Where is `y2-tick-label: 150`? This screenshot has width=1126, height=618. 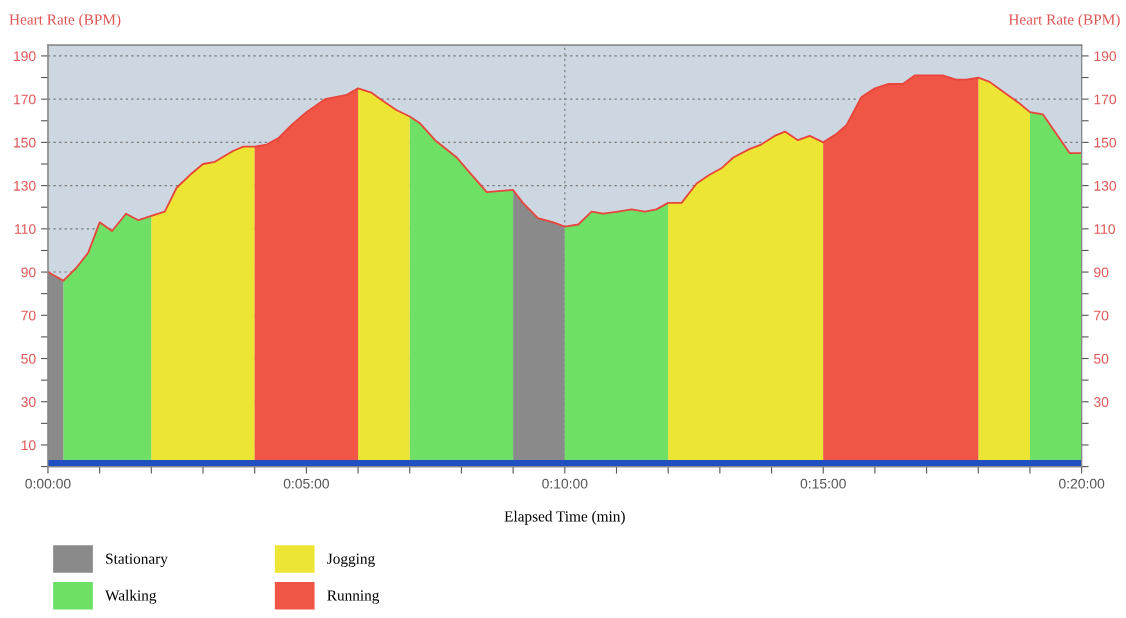
y2-tick-label: 150 is located at coordinates (1105, 142).